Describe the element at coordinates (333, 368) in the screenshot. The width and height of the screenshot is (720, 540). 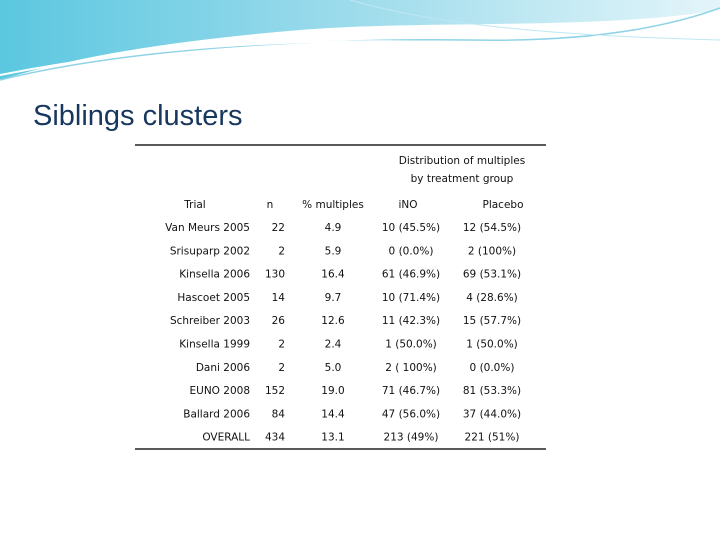
I see `table-cell: 5.0` at that location.